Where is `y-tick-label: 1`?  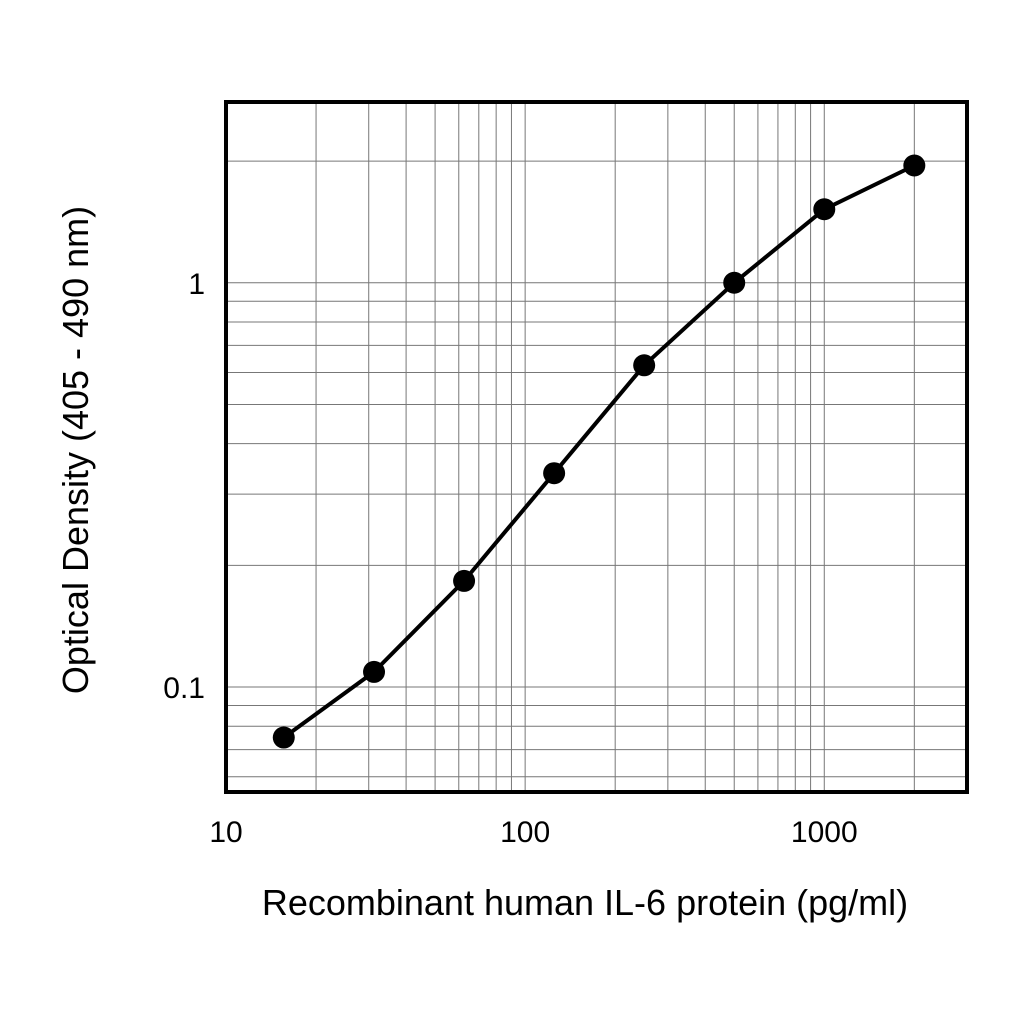 y-tick-label: 1 is located at coordinates (196, 284).